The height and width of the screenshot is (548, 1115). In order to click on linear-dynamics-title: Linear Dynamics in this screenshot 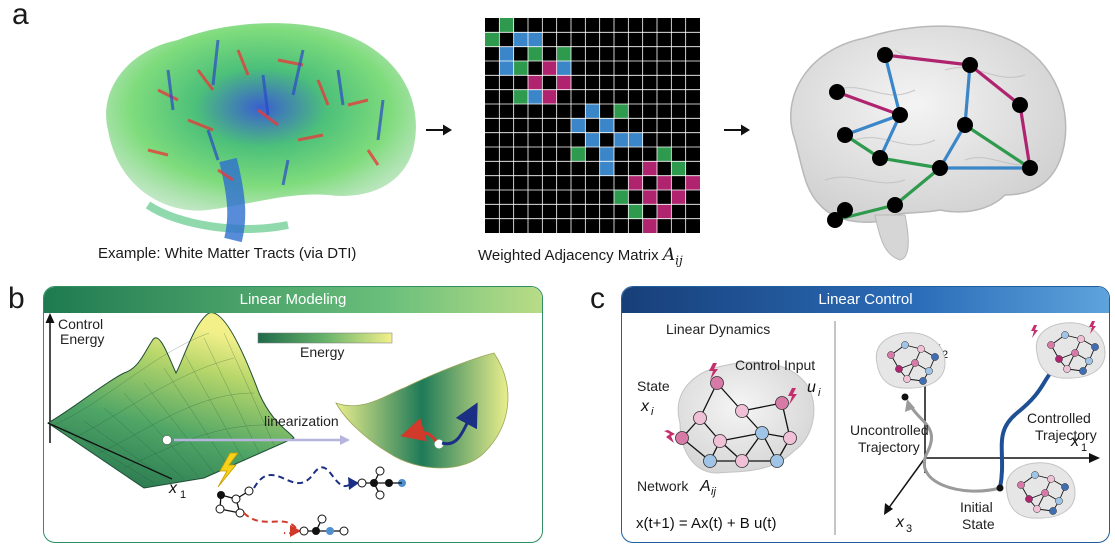, I will do `click(718, 329)`.